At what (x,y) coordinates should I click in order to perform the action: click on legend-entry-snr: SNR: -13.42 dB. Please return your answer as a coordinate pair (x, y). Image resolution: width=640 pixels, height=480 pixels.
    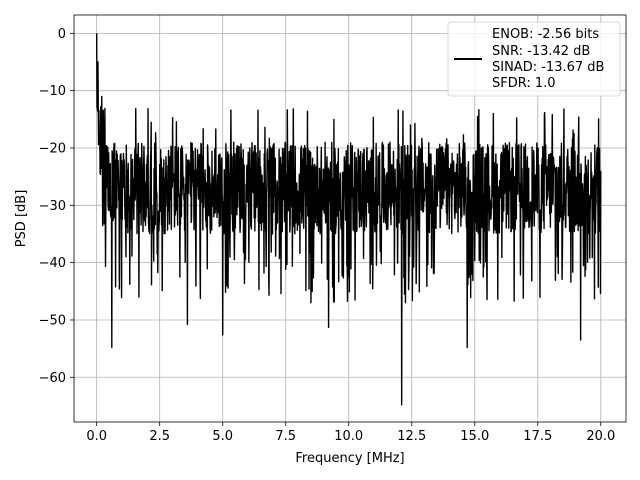
    Looking at the image, I should click on (541, 51).